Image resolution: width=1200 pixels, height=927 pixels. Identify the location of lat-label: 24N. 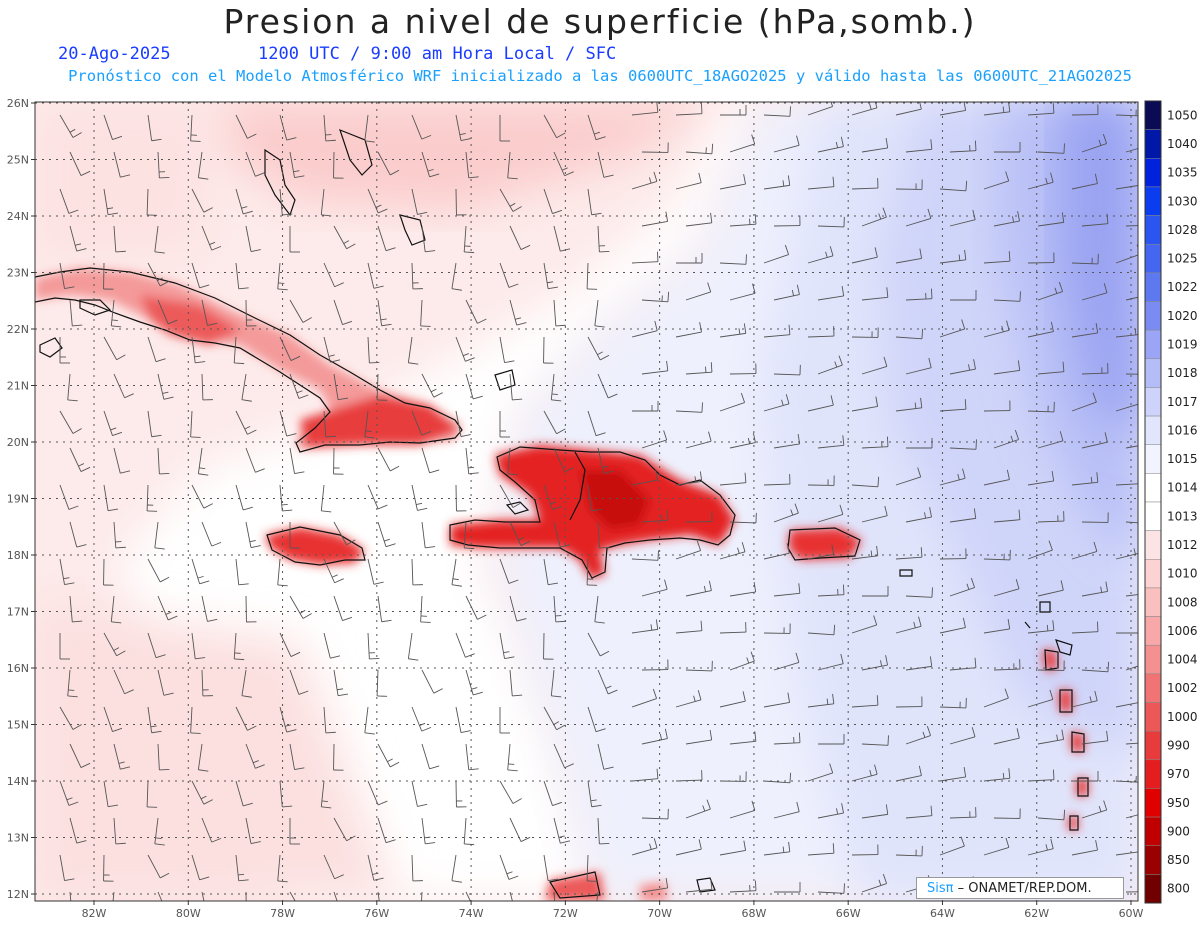
(18, 216).